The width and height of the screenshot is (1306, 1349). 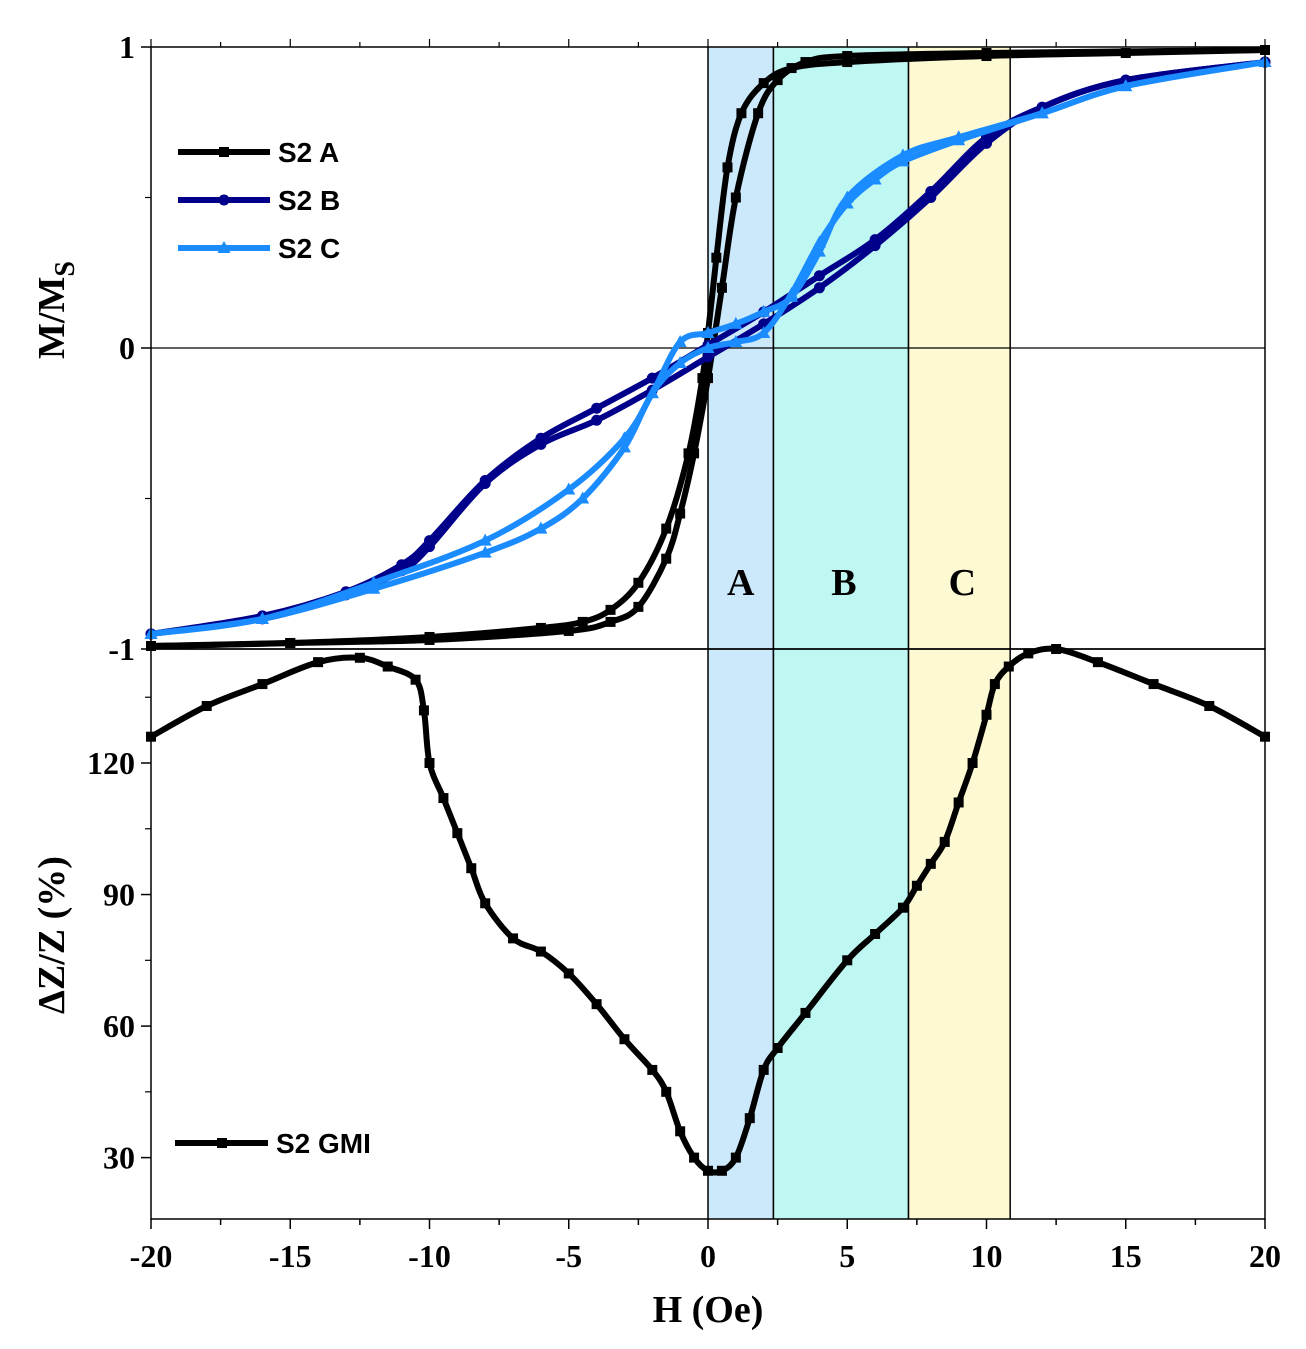 What do you see at coordinates (741, 583) in the screenshot?
I see `region-a-label: A` at bounding box center [741, 583].